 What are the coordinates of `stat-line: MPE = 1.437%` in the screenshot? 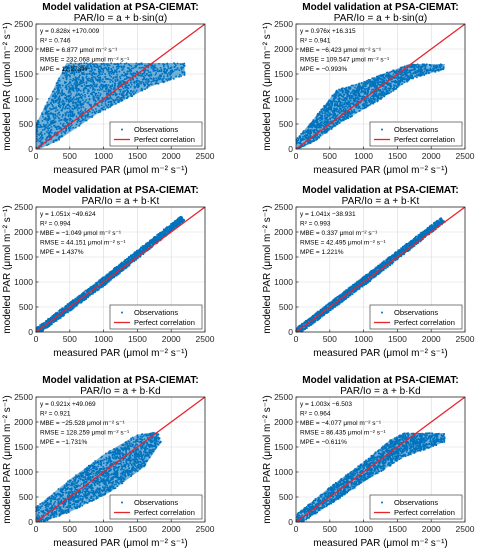 It's located at (62, 252).